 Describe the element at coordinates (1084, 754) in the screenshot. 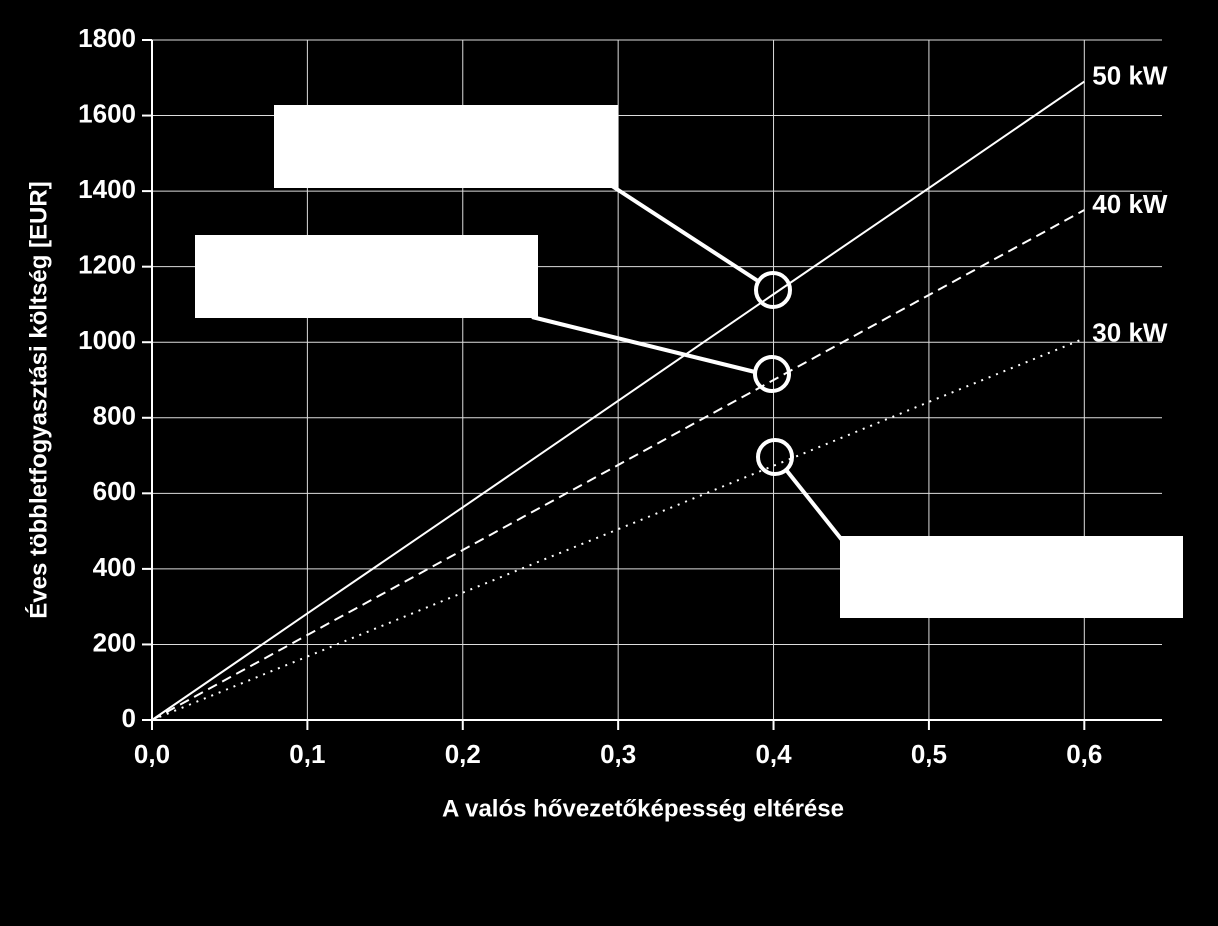

I see `x-tick-label: 0,6` at that location.